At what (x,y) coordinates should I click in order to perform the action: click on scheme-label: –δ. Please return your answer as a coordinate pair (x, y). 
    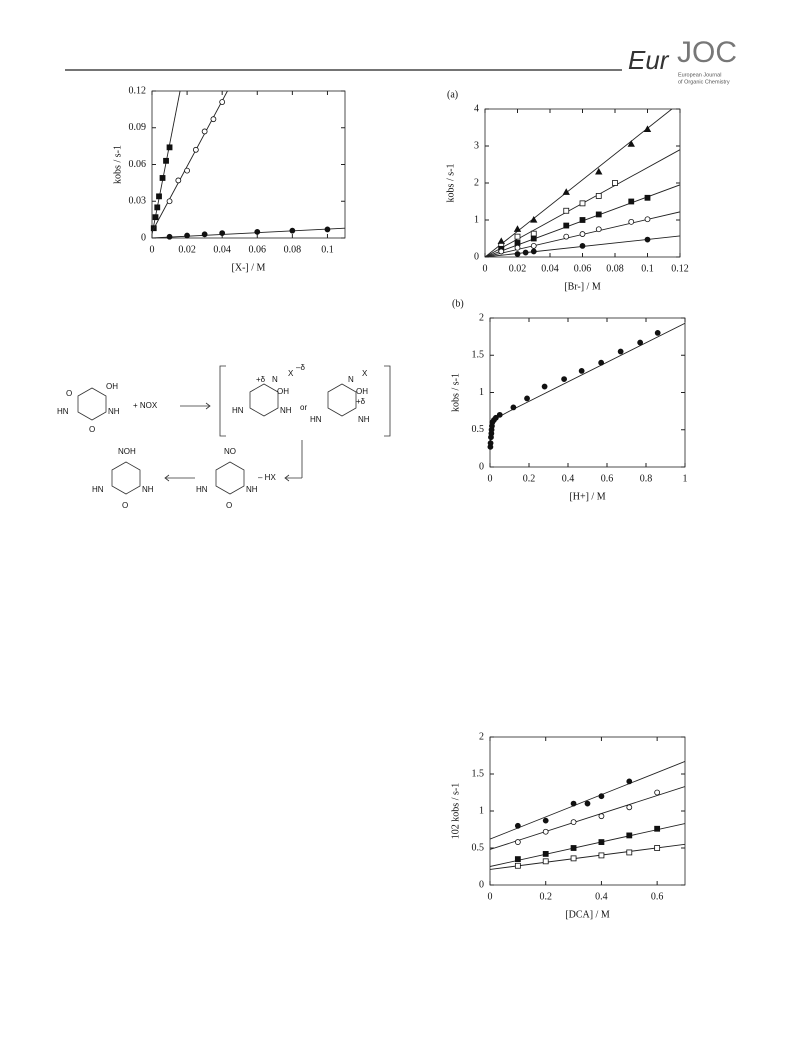
    Looking at the image, I should click on (300, 367).